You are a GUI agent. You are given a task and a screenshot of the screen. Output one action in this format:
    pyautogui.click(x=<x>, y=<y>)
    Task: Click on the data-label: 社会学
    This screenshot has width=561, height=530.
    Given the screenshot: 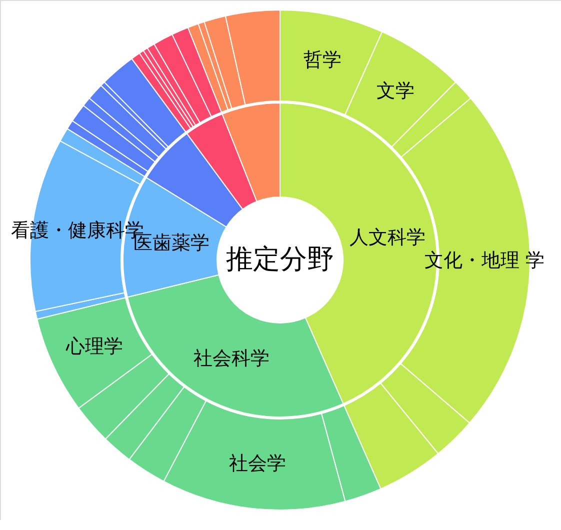 What is the action you would take?
    pyautogui.click(x=257, y=463)
    